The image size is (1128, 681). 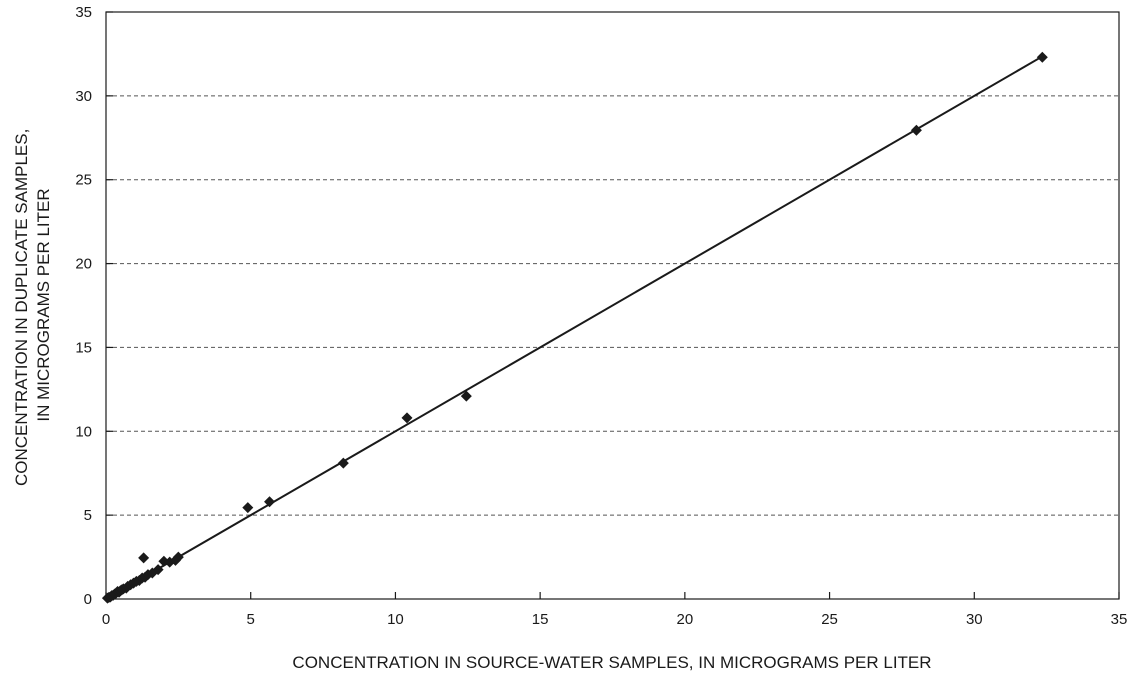 I want to click on x-axis: 0 5 10 15 20 25 30 35, so click(x=615, y=610).